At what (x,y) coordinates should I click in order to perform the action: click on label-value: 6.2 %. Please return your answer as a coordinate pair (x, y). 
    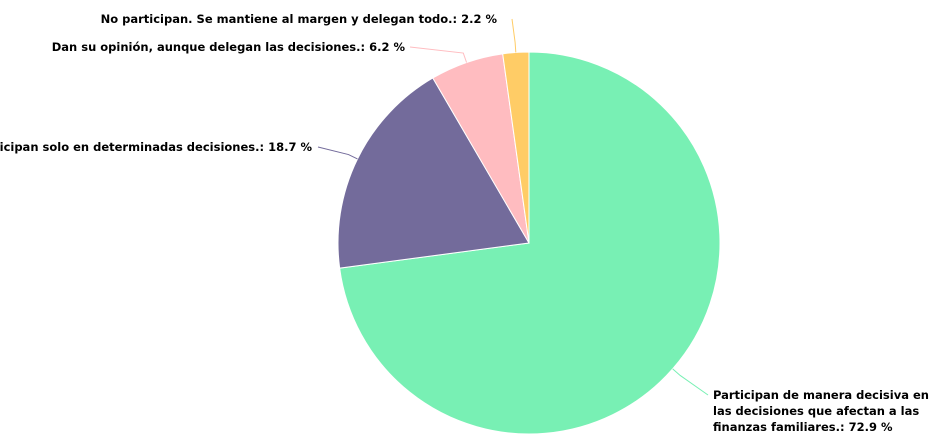
    Looking at the image, I should click on (387, 47).